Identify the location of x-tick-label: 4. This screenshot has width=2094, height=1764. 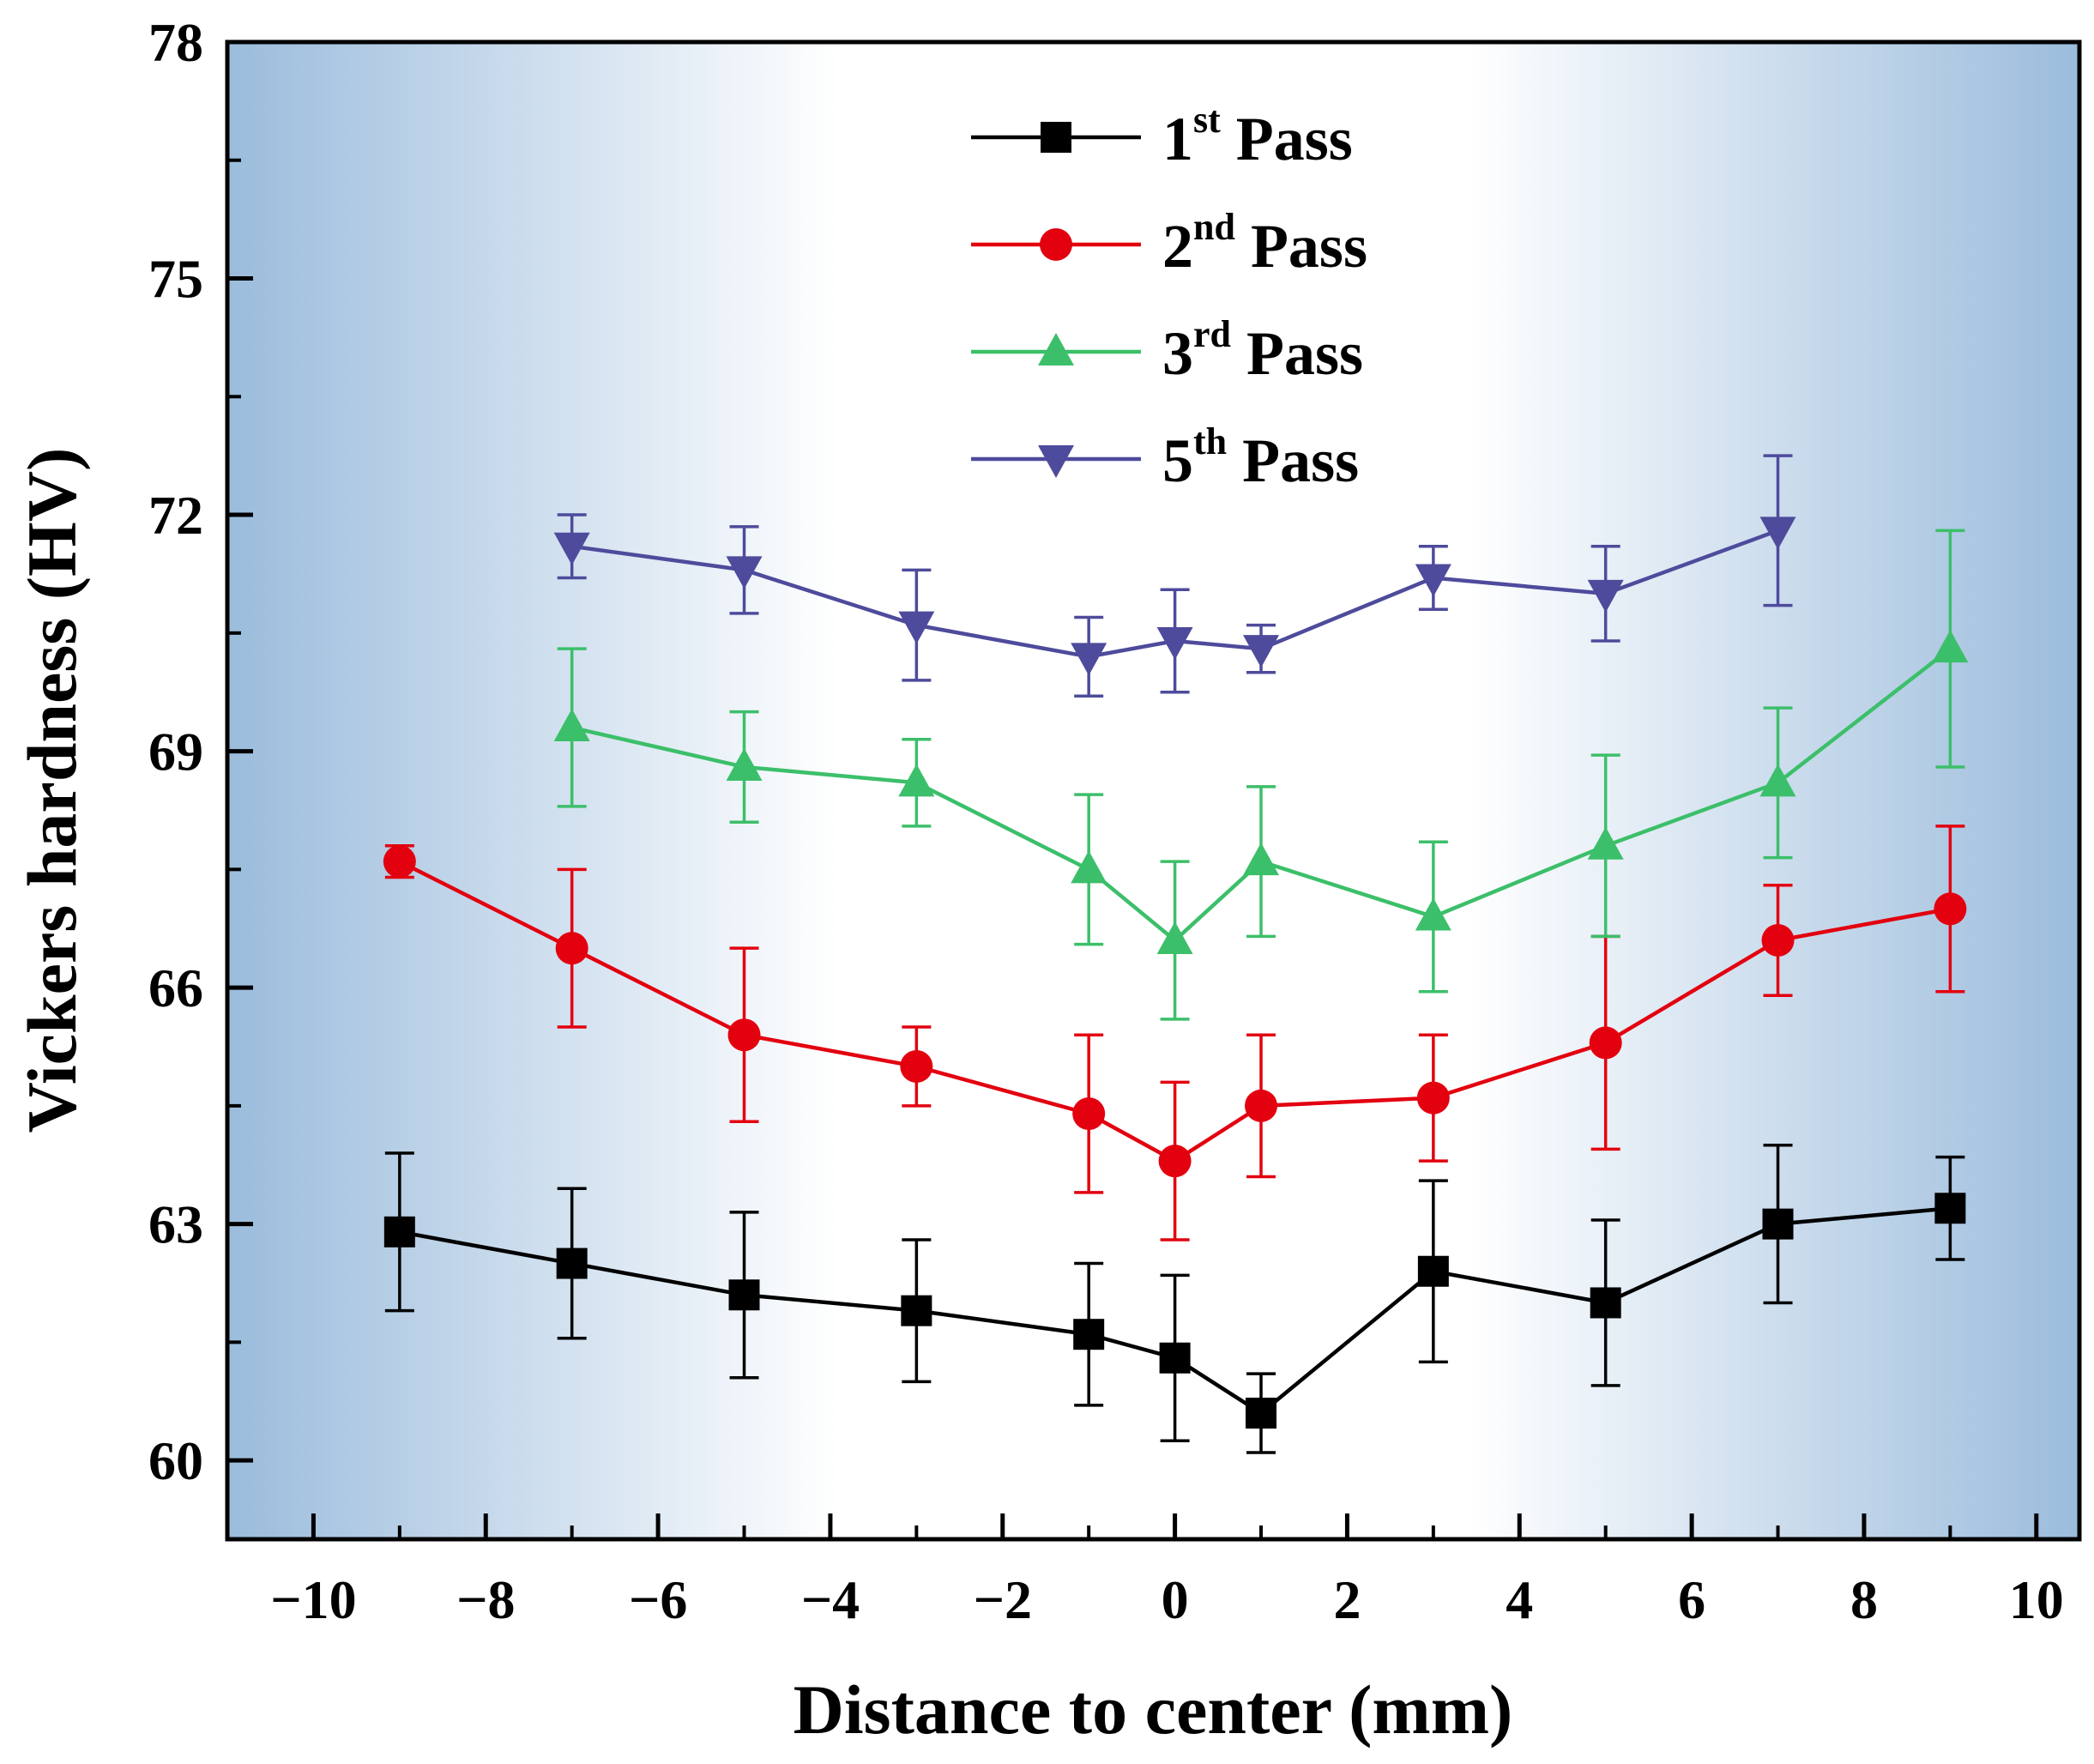
(1519, 1599).